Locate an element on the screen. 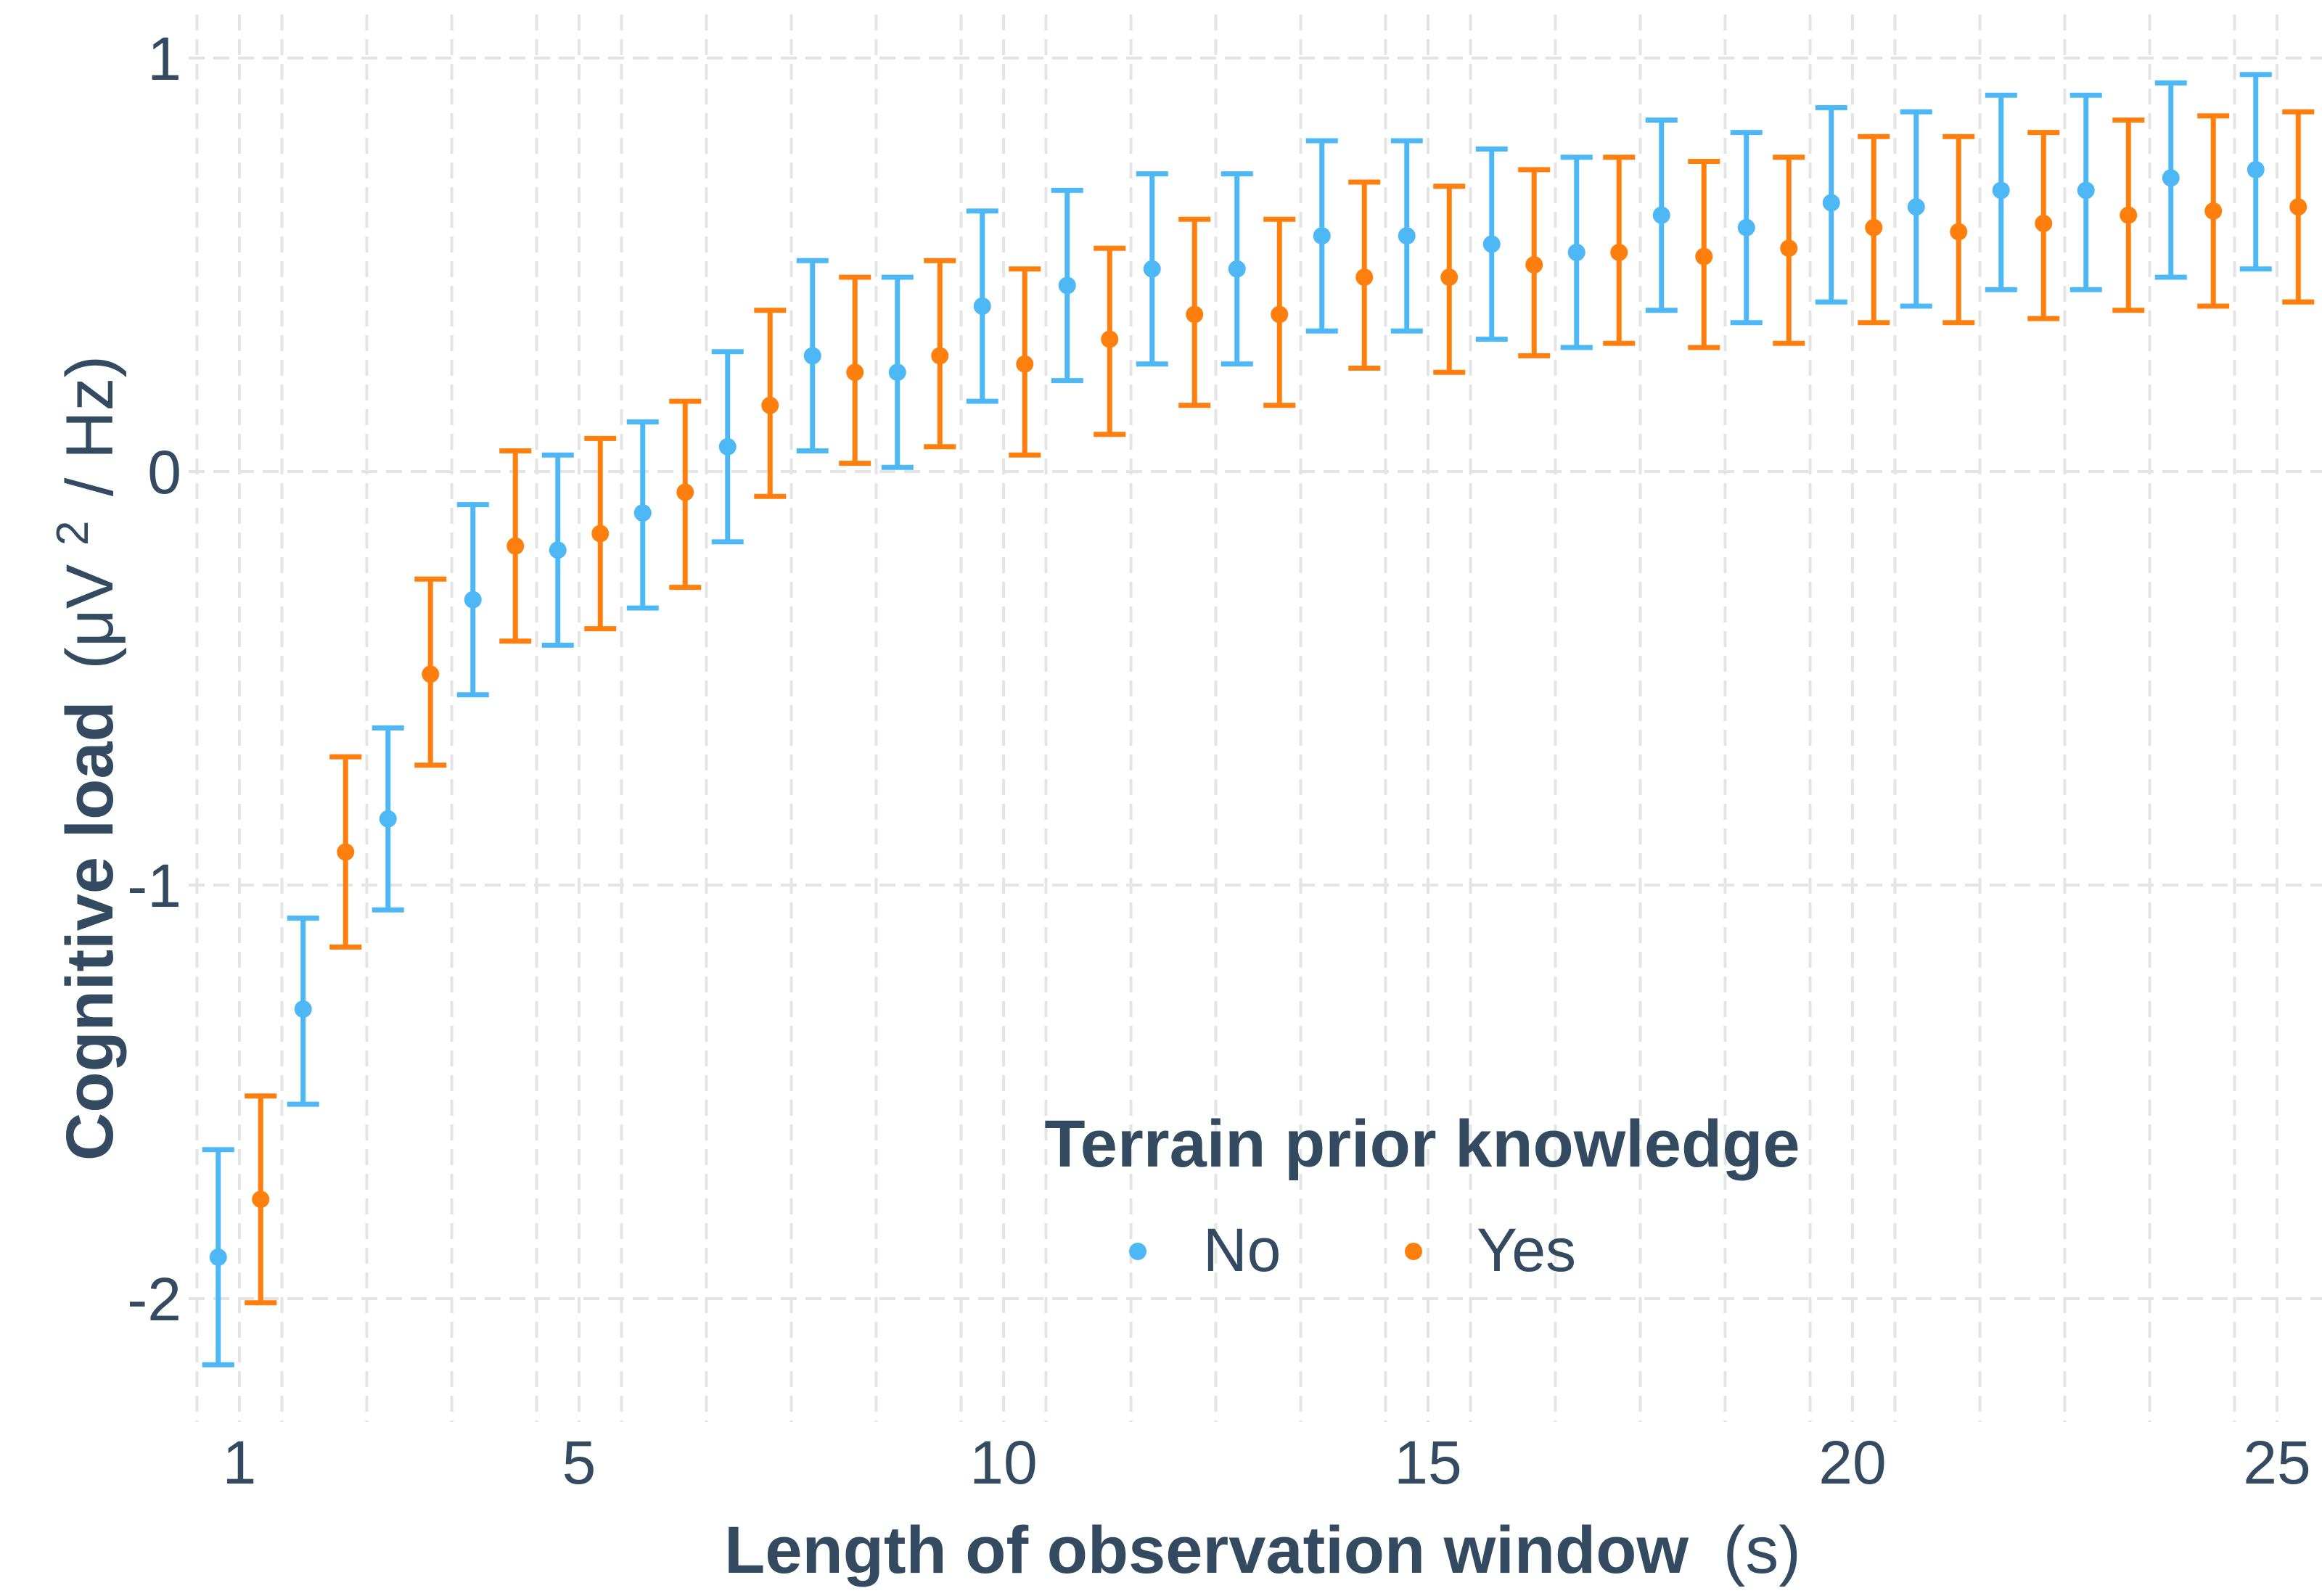 The height and width of the screenshot is (1596, 2322). x-tick-label: 15 is located at coordinates (1427, 1462).